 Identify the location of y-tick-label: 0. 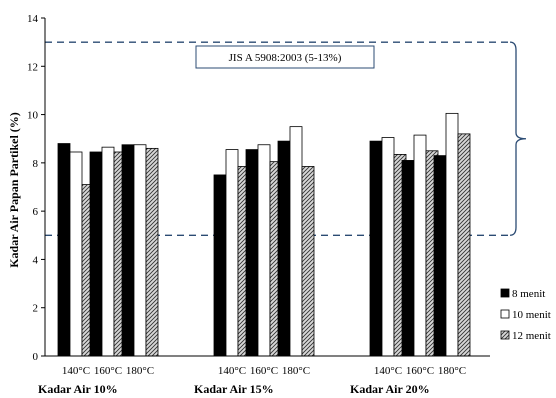
(36, 357).